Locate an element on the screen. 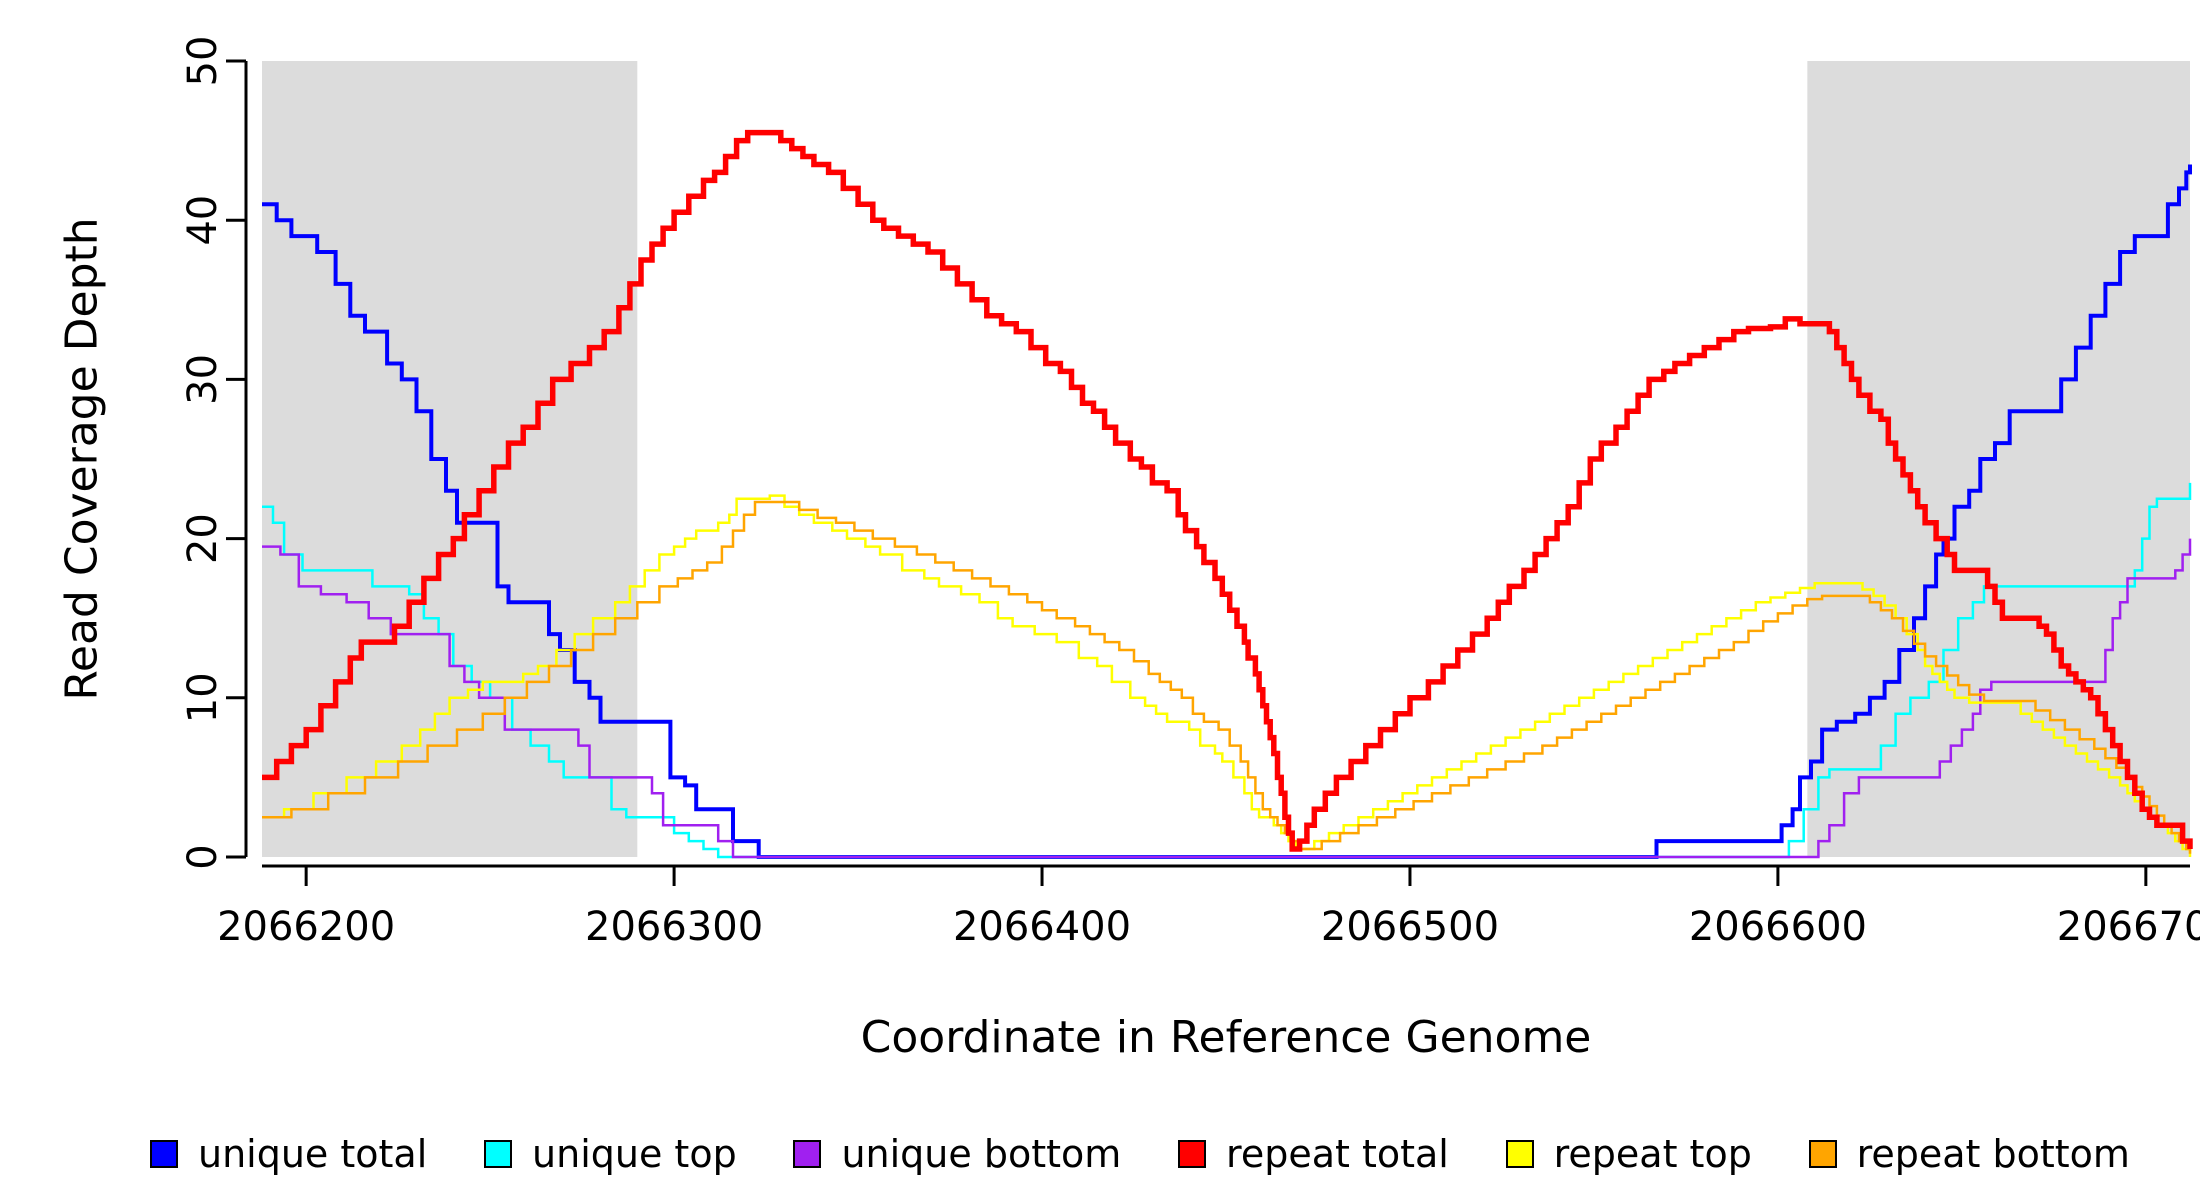 The image size is (2200, 1200). x-tick-label: 2066400 is located at coordinates (1042, 927).